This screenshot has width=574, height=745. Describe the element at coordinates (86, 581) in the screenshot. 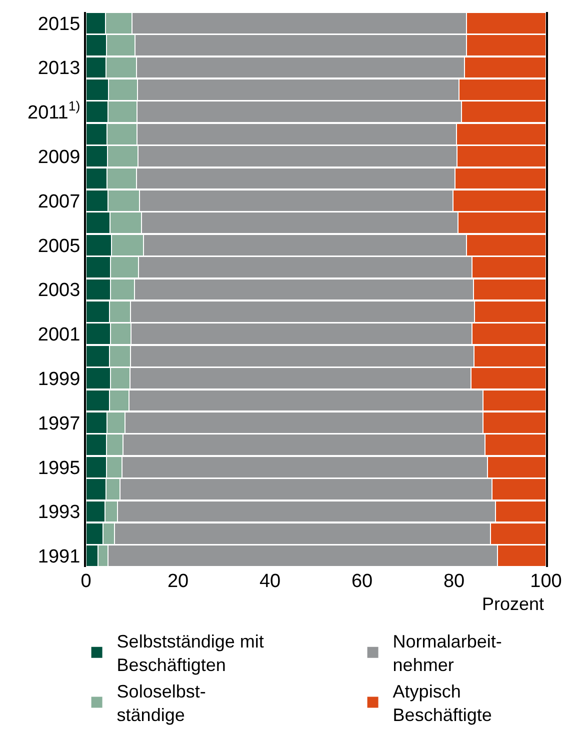

I see `x-tick-label: 0` at that location.